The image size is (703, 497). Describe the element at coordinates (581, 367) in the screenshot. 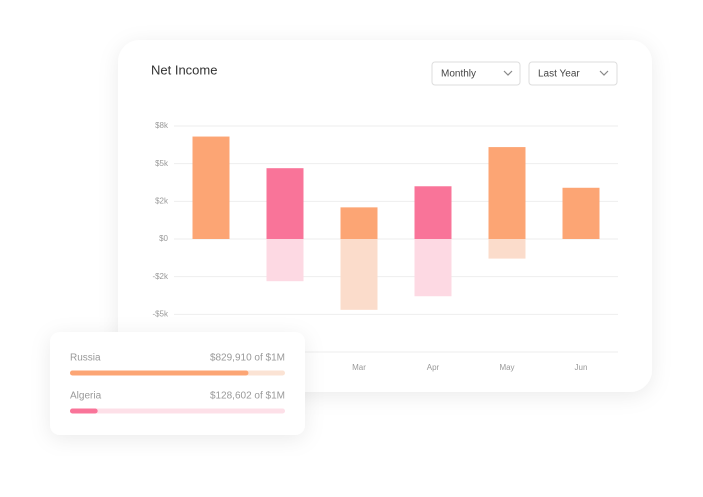

I see `x-tick-label: Jun` at that location.